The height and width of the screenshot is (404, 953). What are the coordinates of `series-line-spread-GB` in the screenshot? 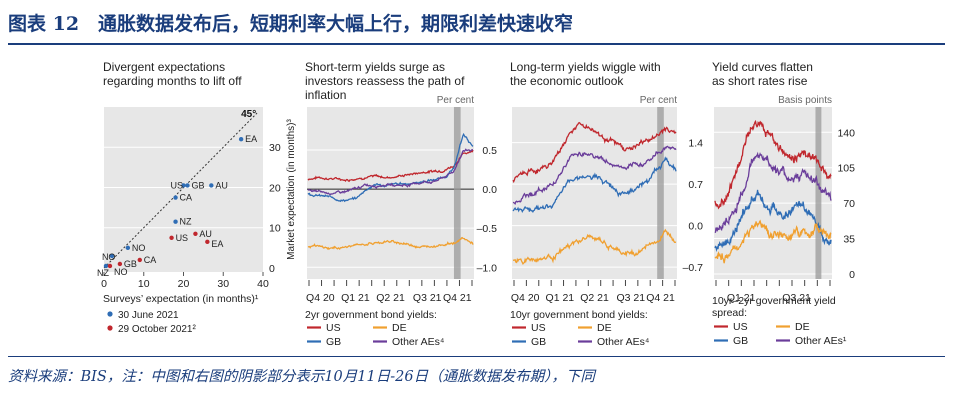 It's located at (773, 221).